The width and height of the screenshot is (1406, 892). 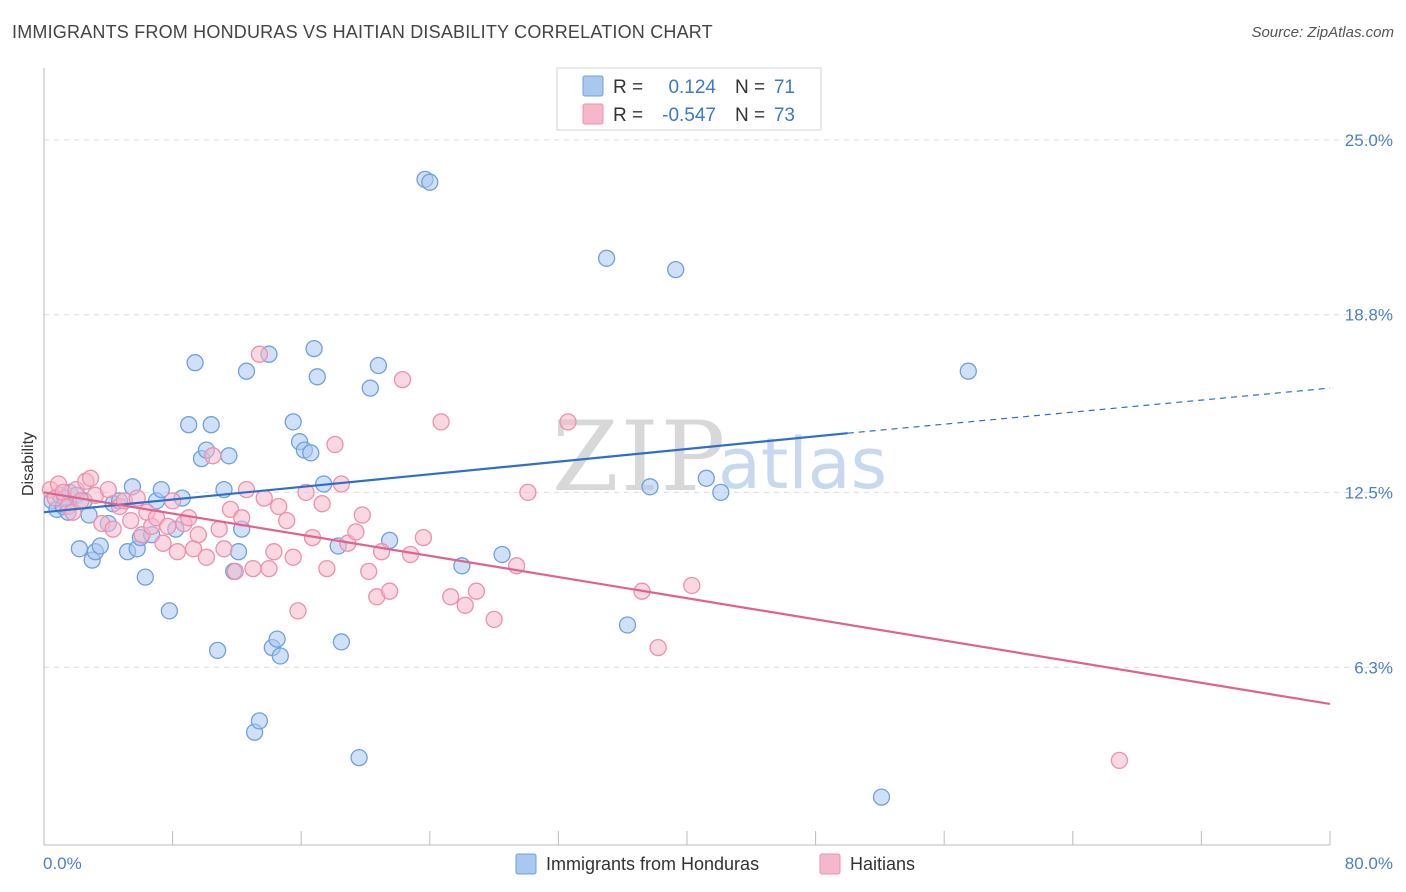 I want to click on legend-top: R = 0.124 N = 71 R = -0.547 N = 73, so click(x=689, y=99).